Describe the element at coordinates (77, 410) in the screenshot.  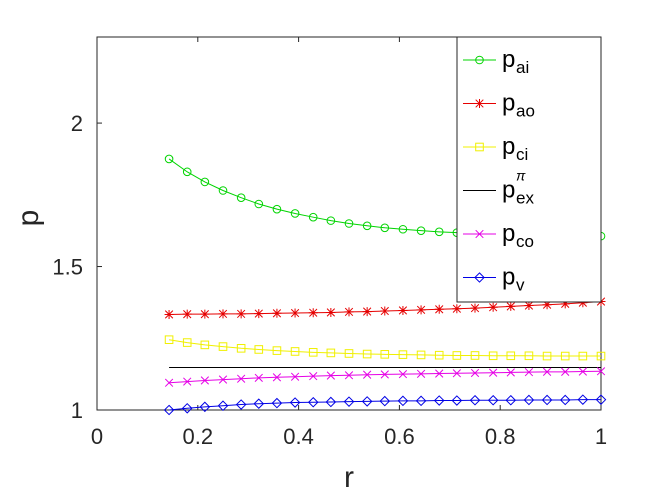
I see `y-tick-label: 1` at that location.